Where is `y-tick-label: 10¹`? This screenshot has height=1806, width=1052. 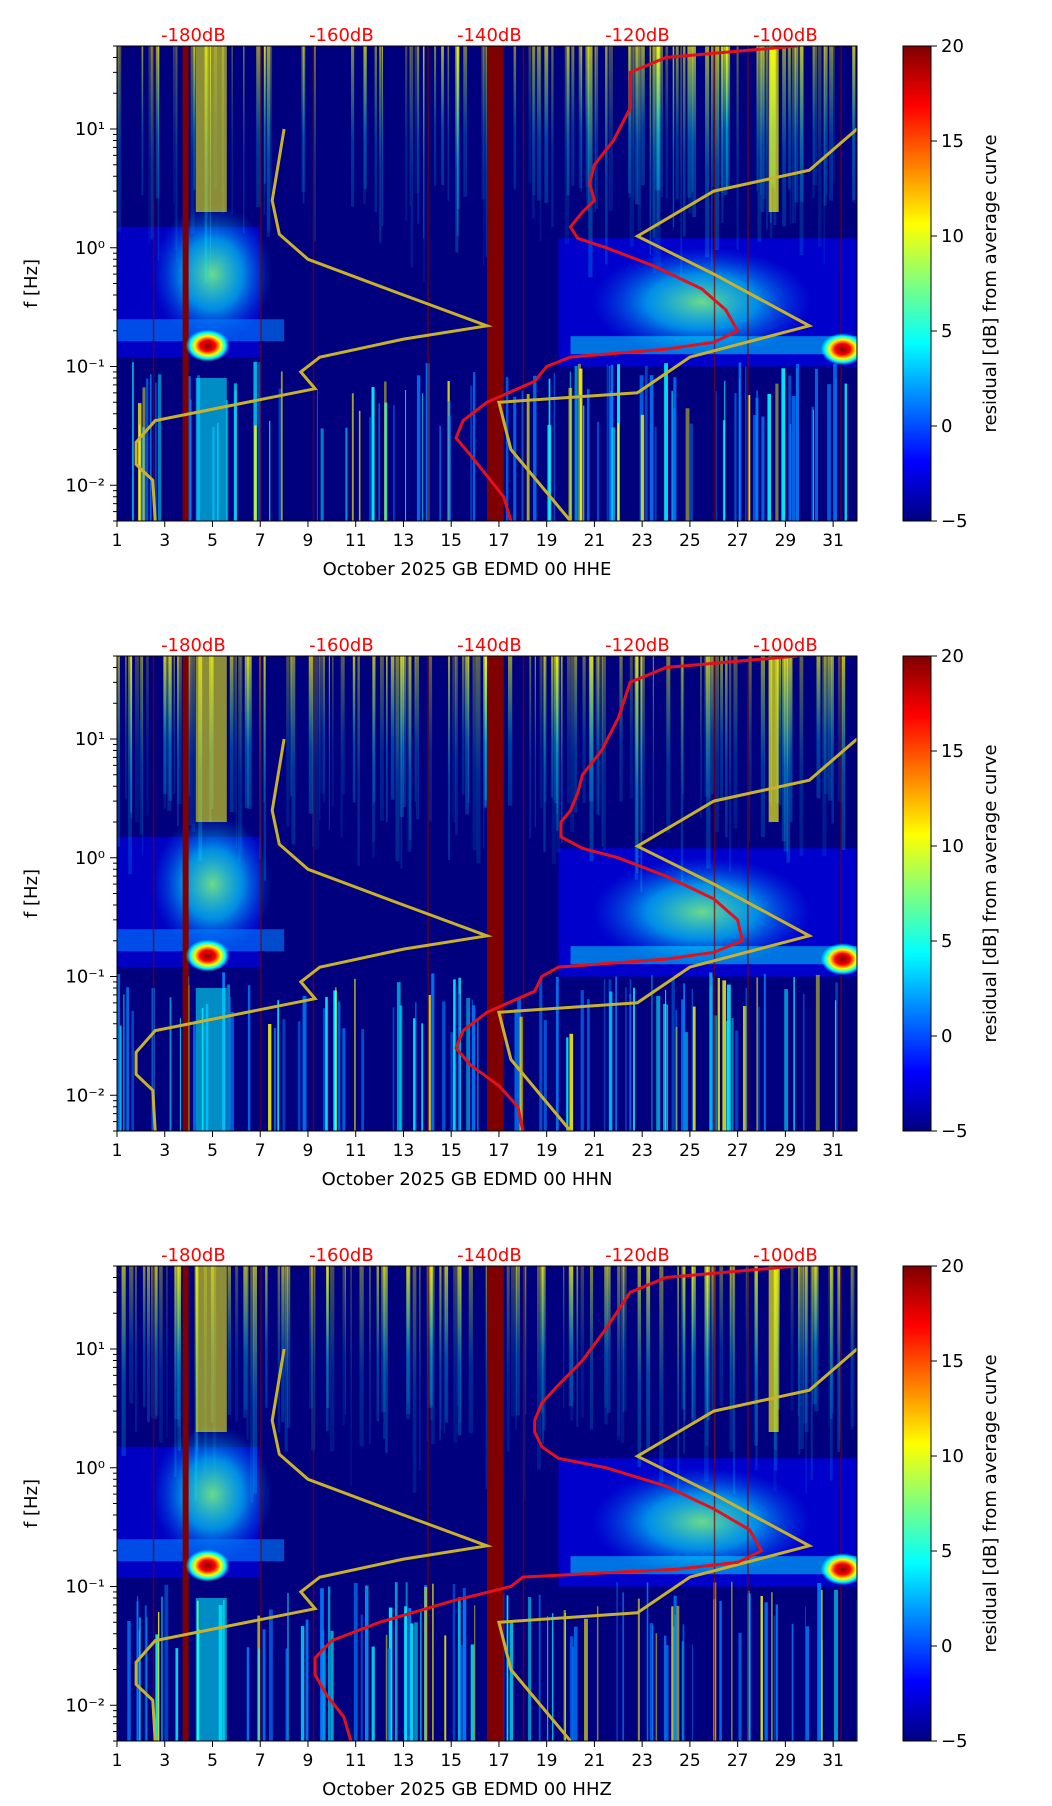 y-tick-label: 10¹ is located at coordinates (90, 129).